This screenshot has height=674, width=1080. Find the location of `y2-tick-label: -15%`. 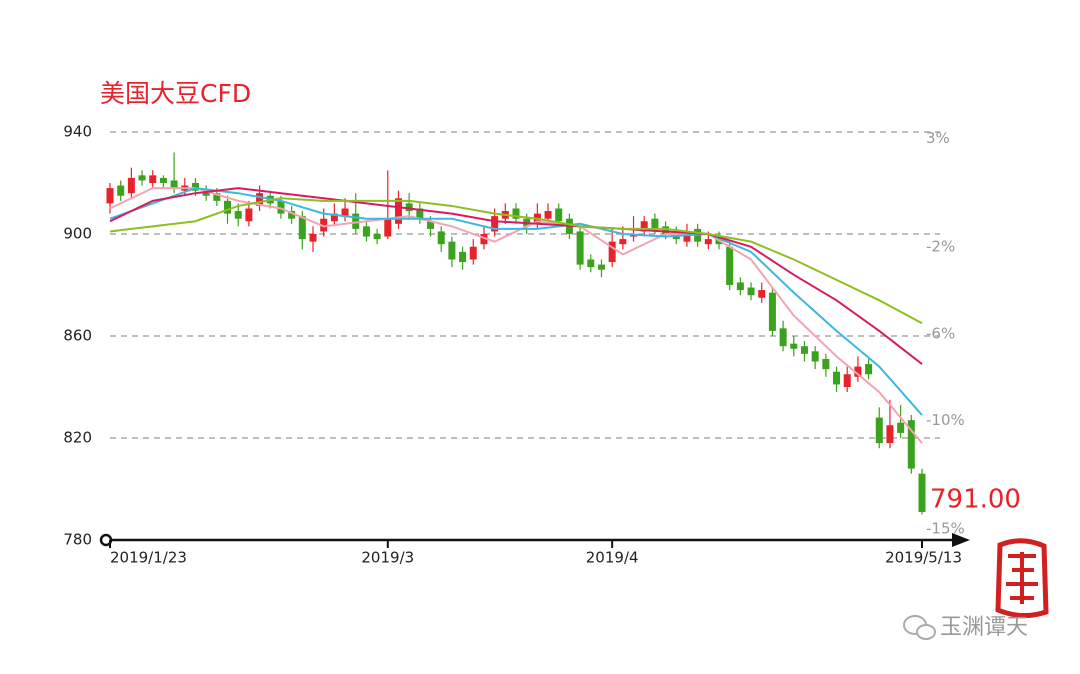

y2-tick-label: -15% is located at coordinates (945, 529).